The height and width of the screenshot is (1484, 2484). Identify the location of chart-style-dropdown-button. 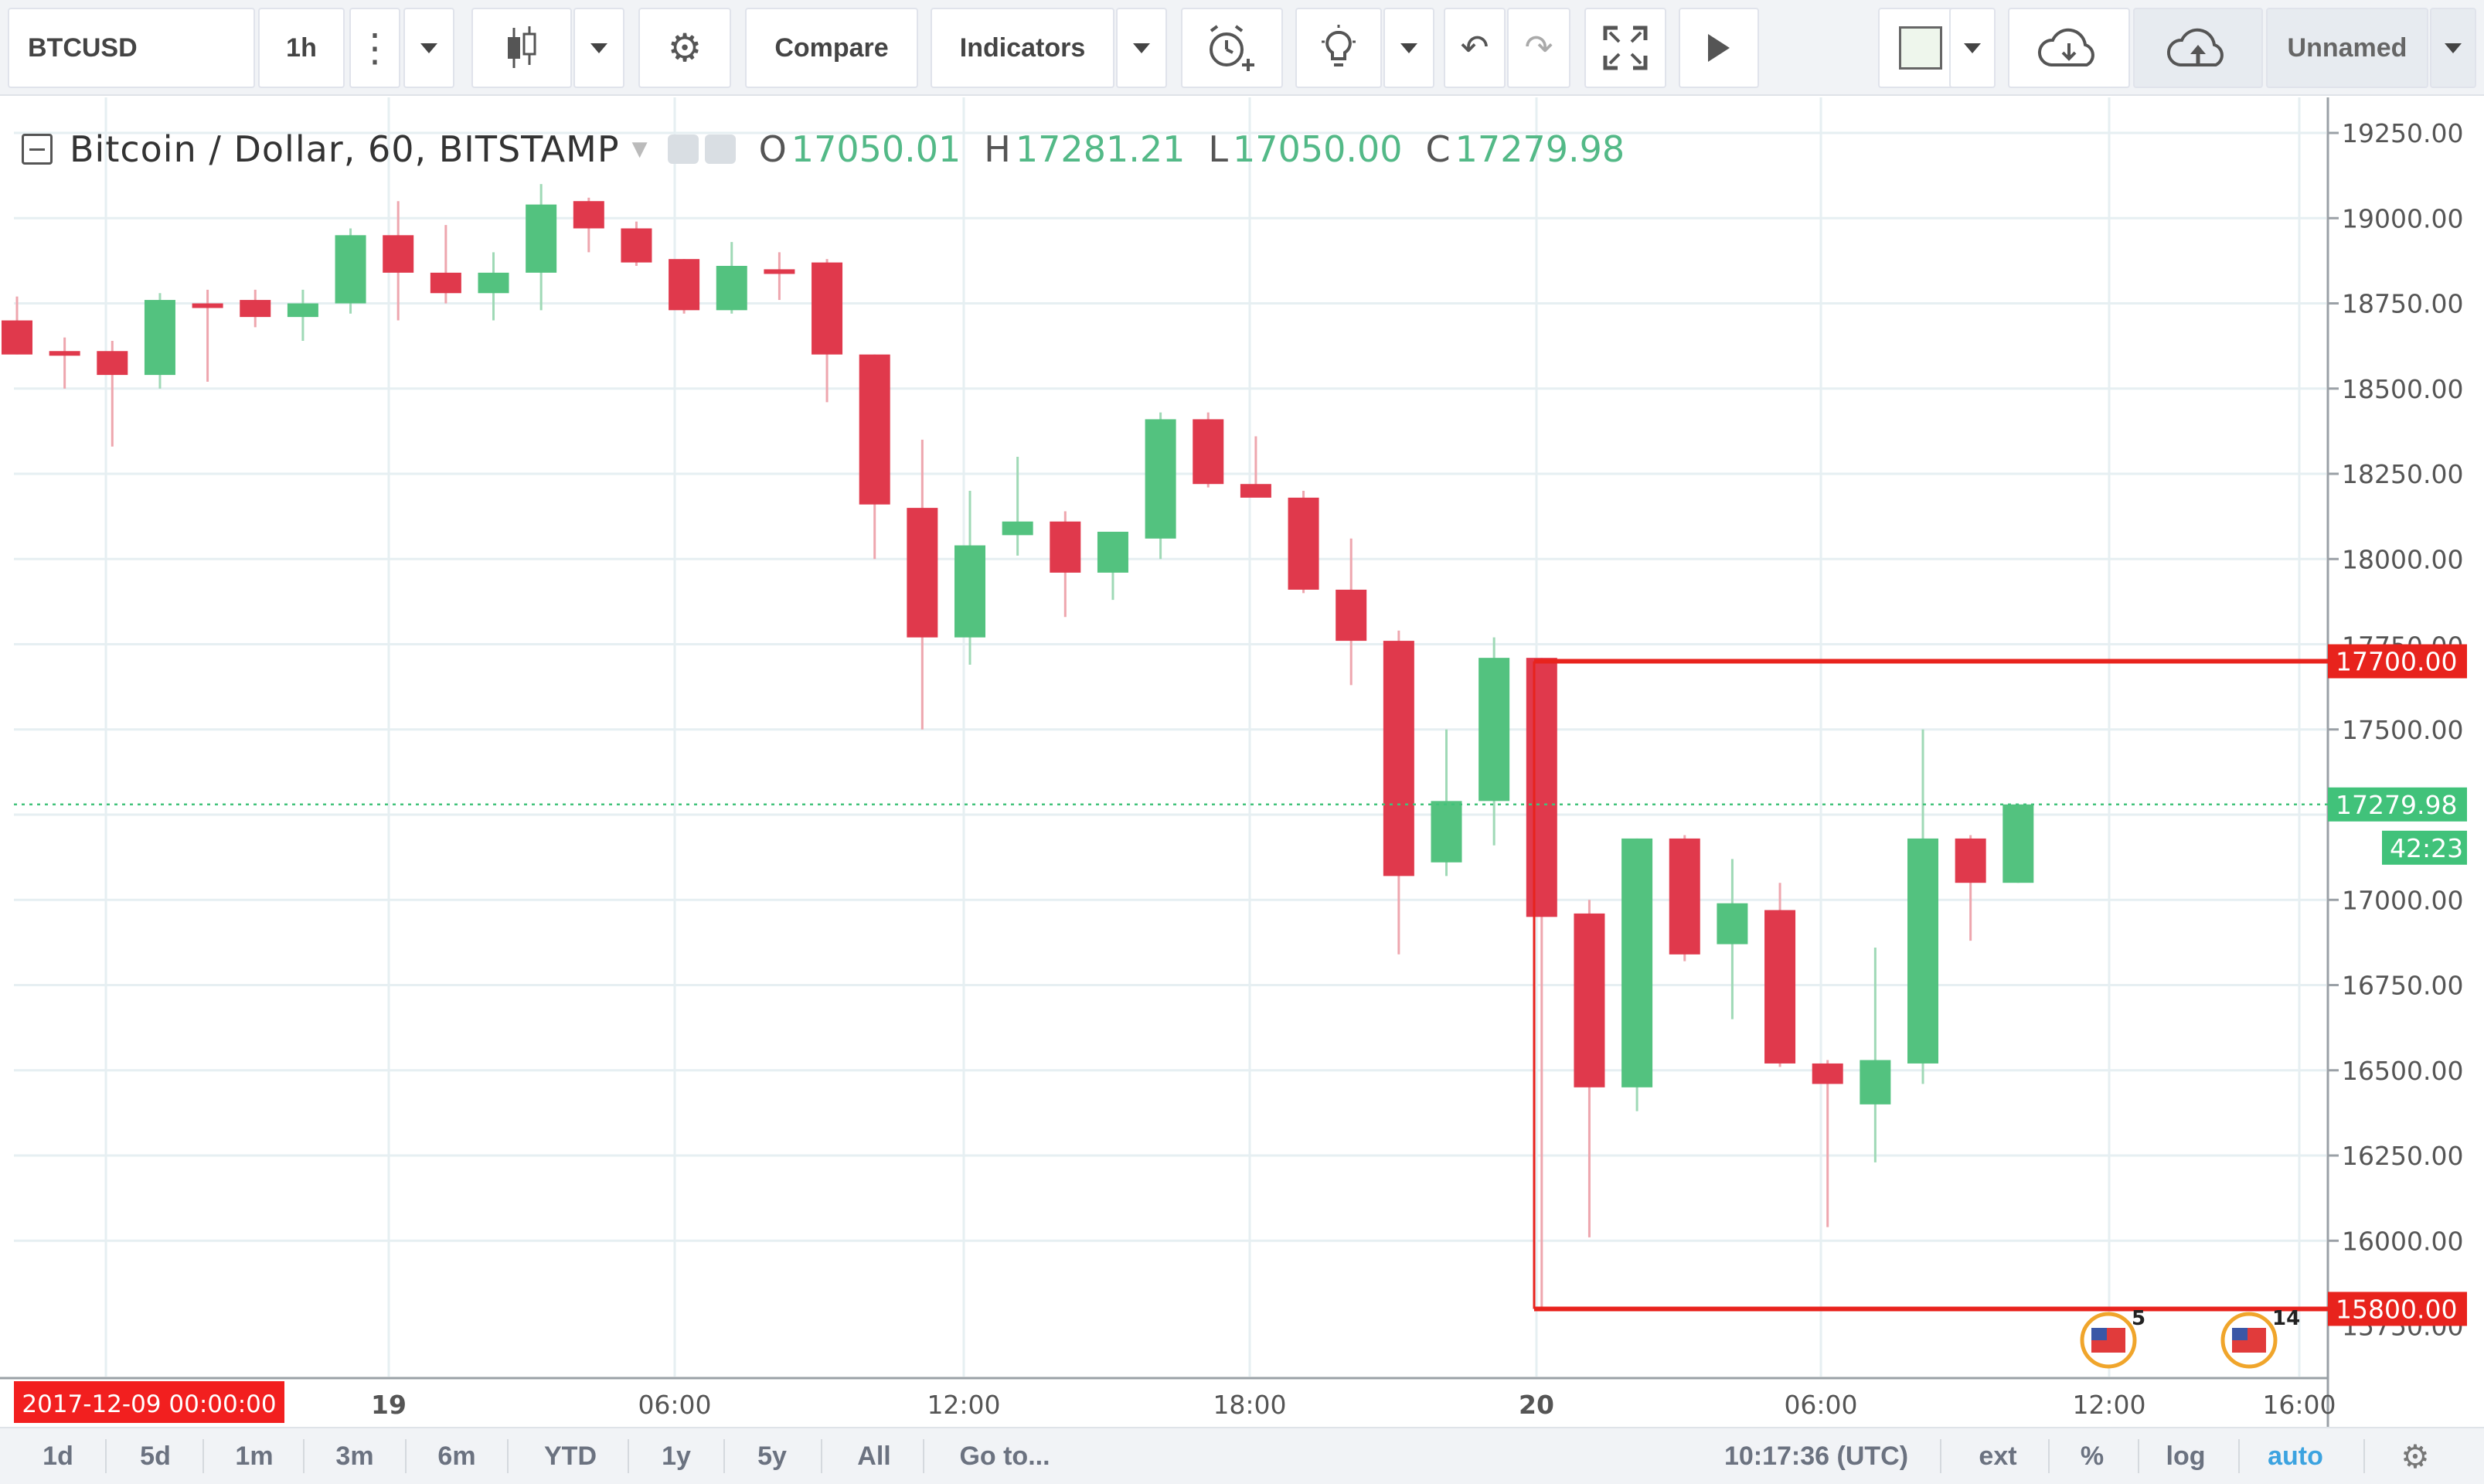
(598, 48).